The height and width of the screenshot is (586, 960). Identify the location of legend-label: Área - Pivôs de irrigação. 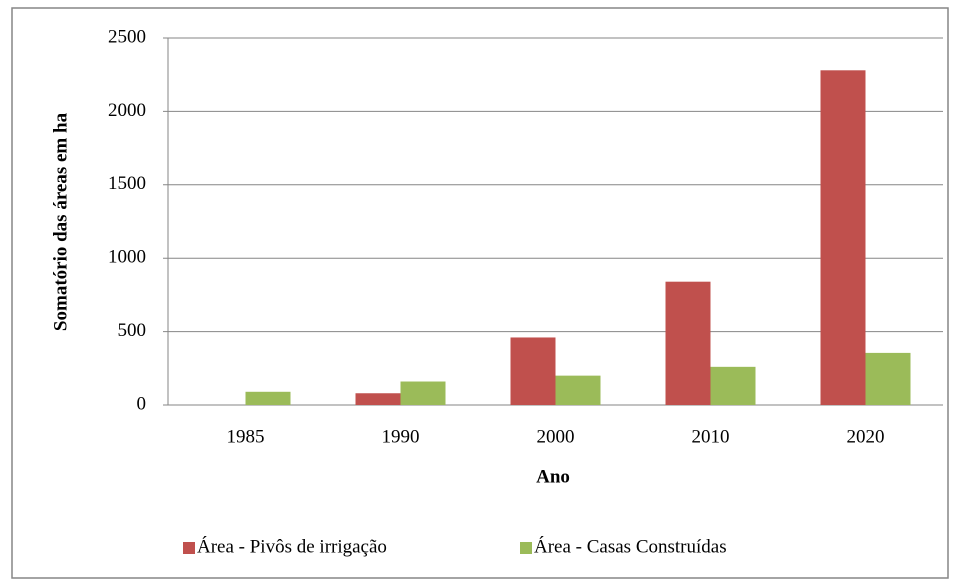
(292, 546).